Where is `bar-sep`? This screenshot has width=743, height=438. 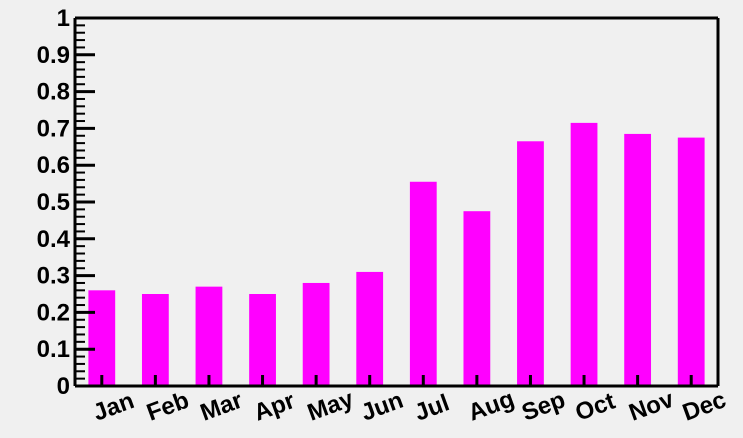
bar-sep is located at coordinates (530, 263).